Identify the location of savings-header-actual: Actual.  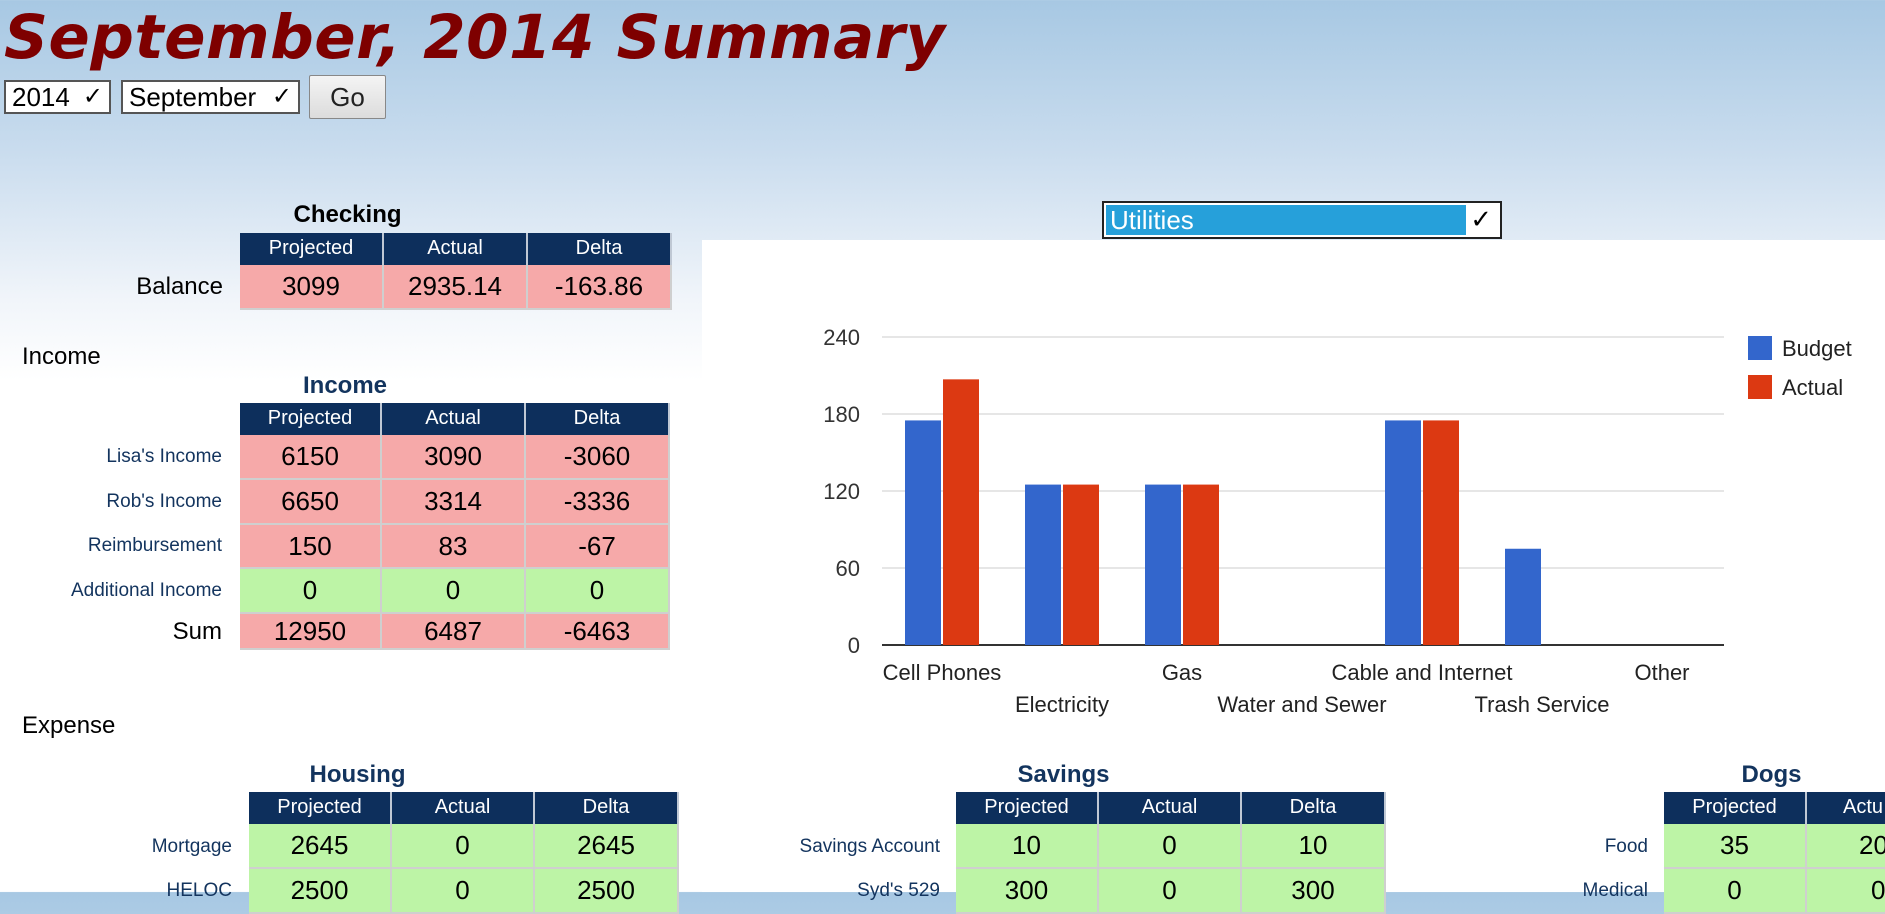
(1170, 808).